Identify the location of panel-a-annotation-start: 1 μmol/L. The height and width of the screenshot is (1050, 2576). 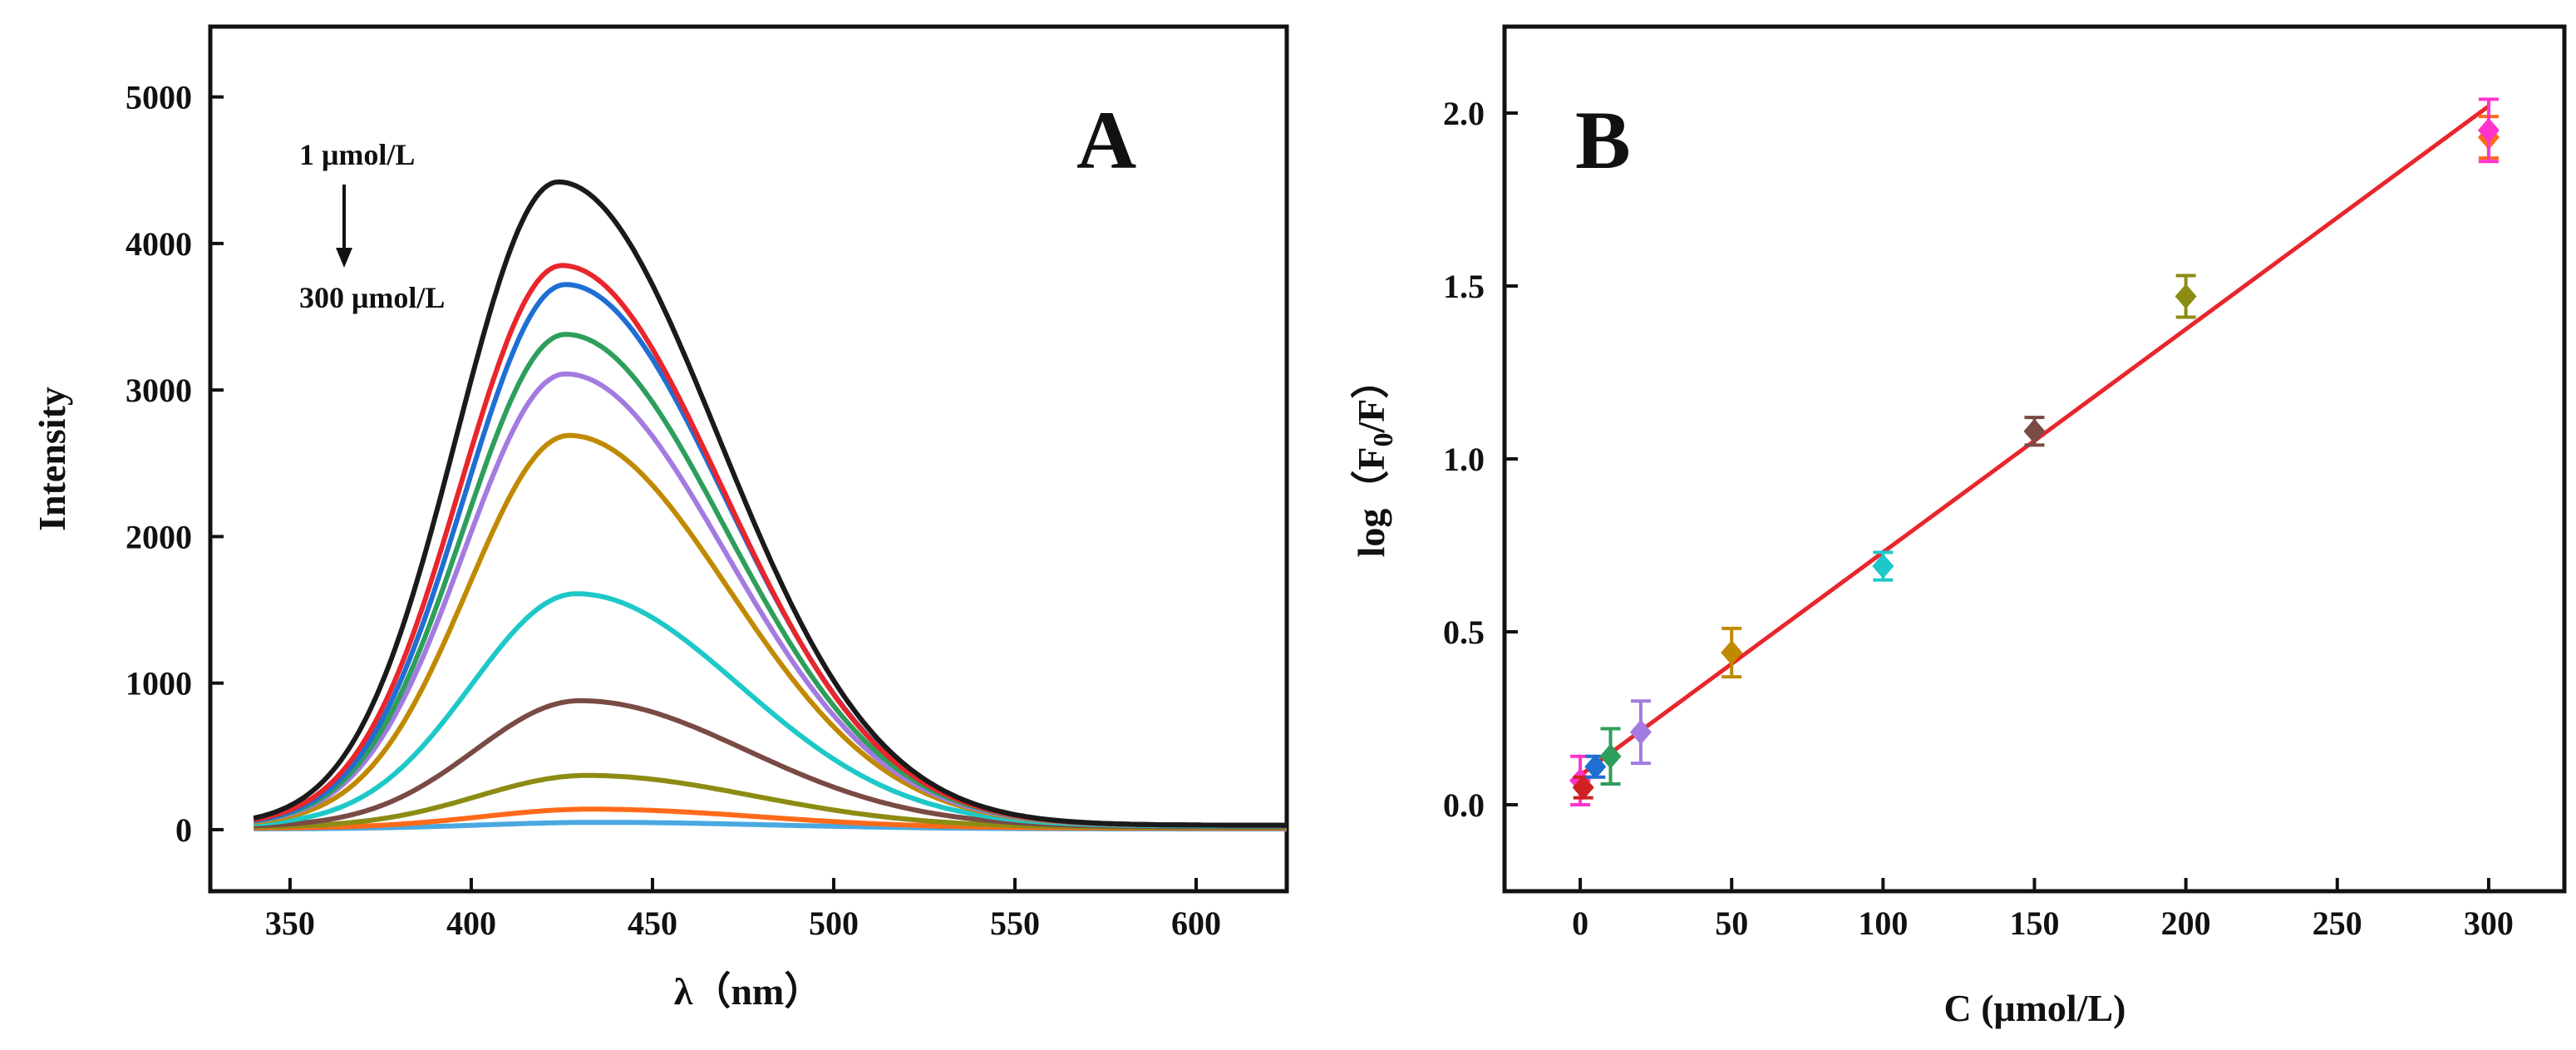
(357, 154).